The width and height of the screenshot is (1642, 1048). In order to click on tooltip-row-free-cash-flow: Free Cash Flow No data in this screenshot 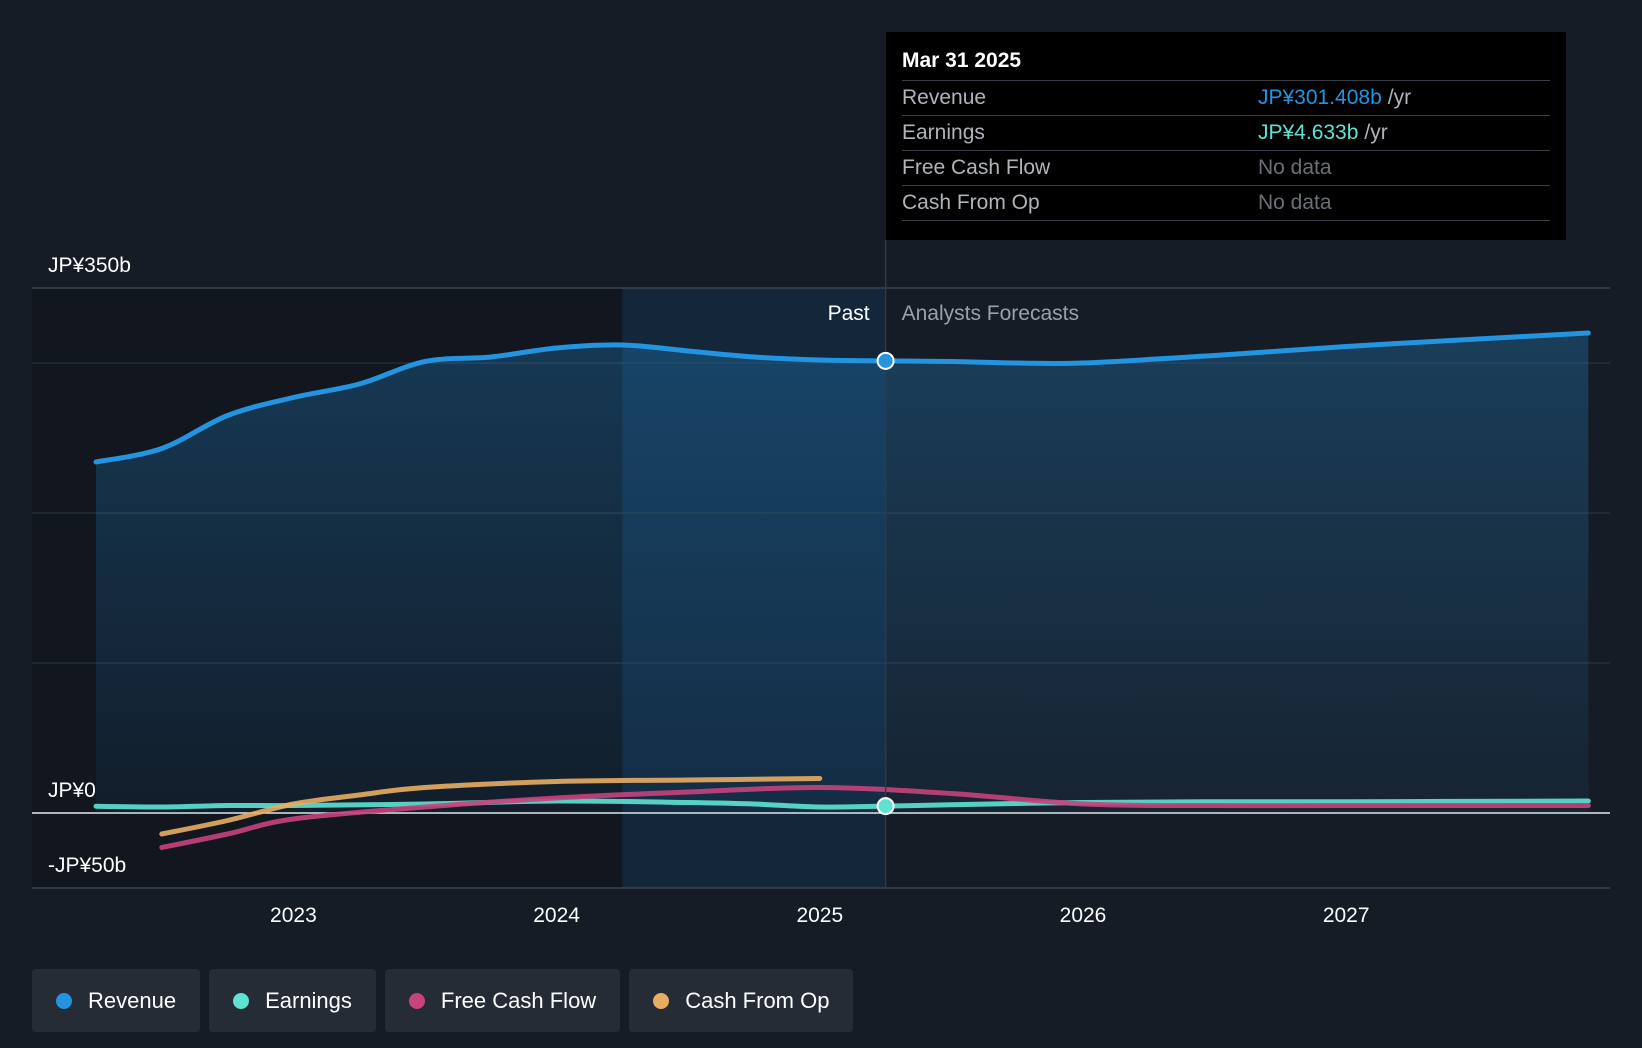, I will do `click(1226, 167)`.